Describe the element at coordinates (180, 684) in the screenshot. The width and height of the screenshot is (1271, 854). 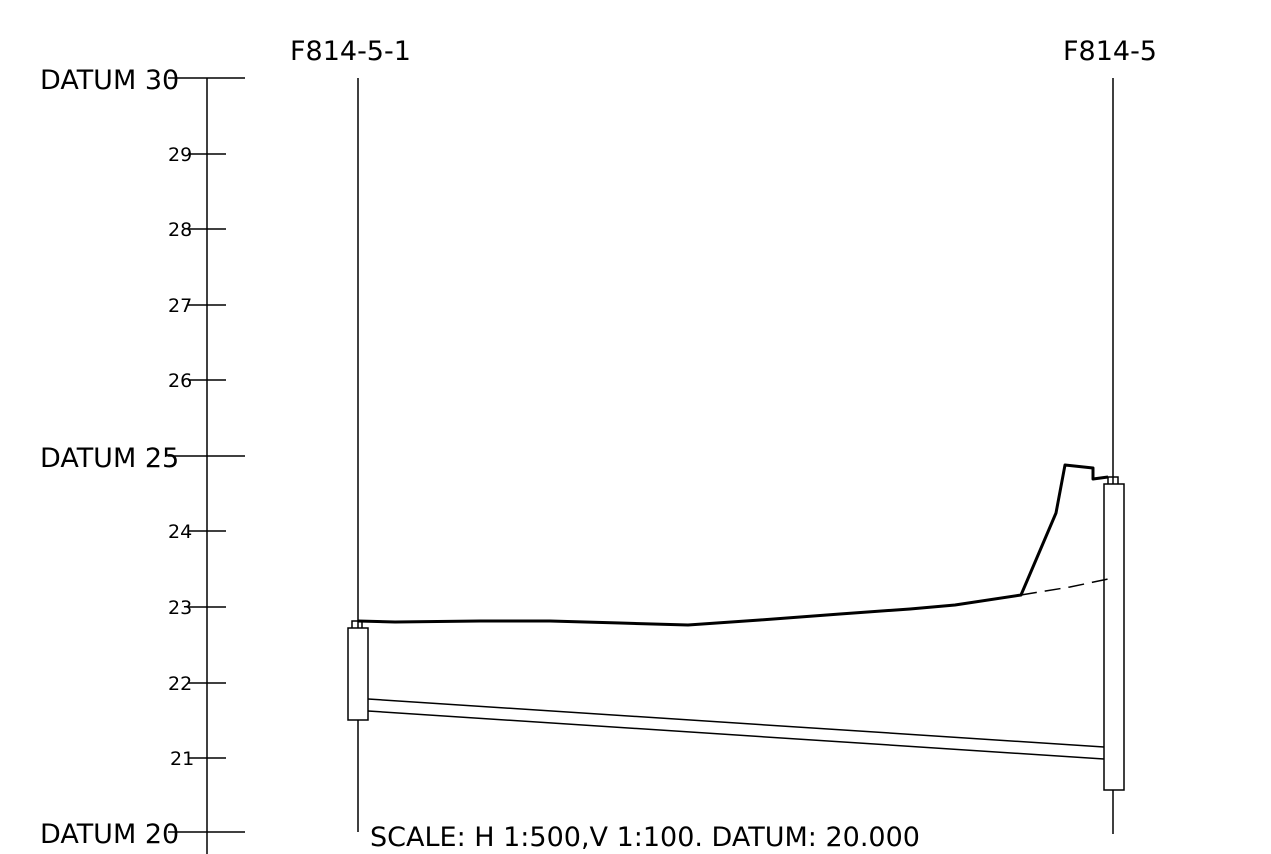
I see `tick-label-22: 22` at that location.